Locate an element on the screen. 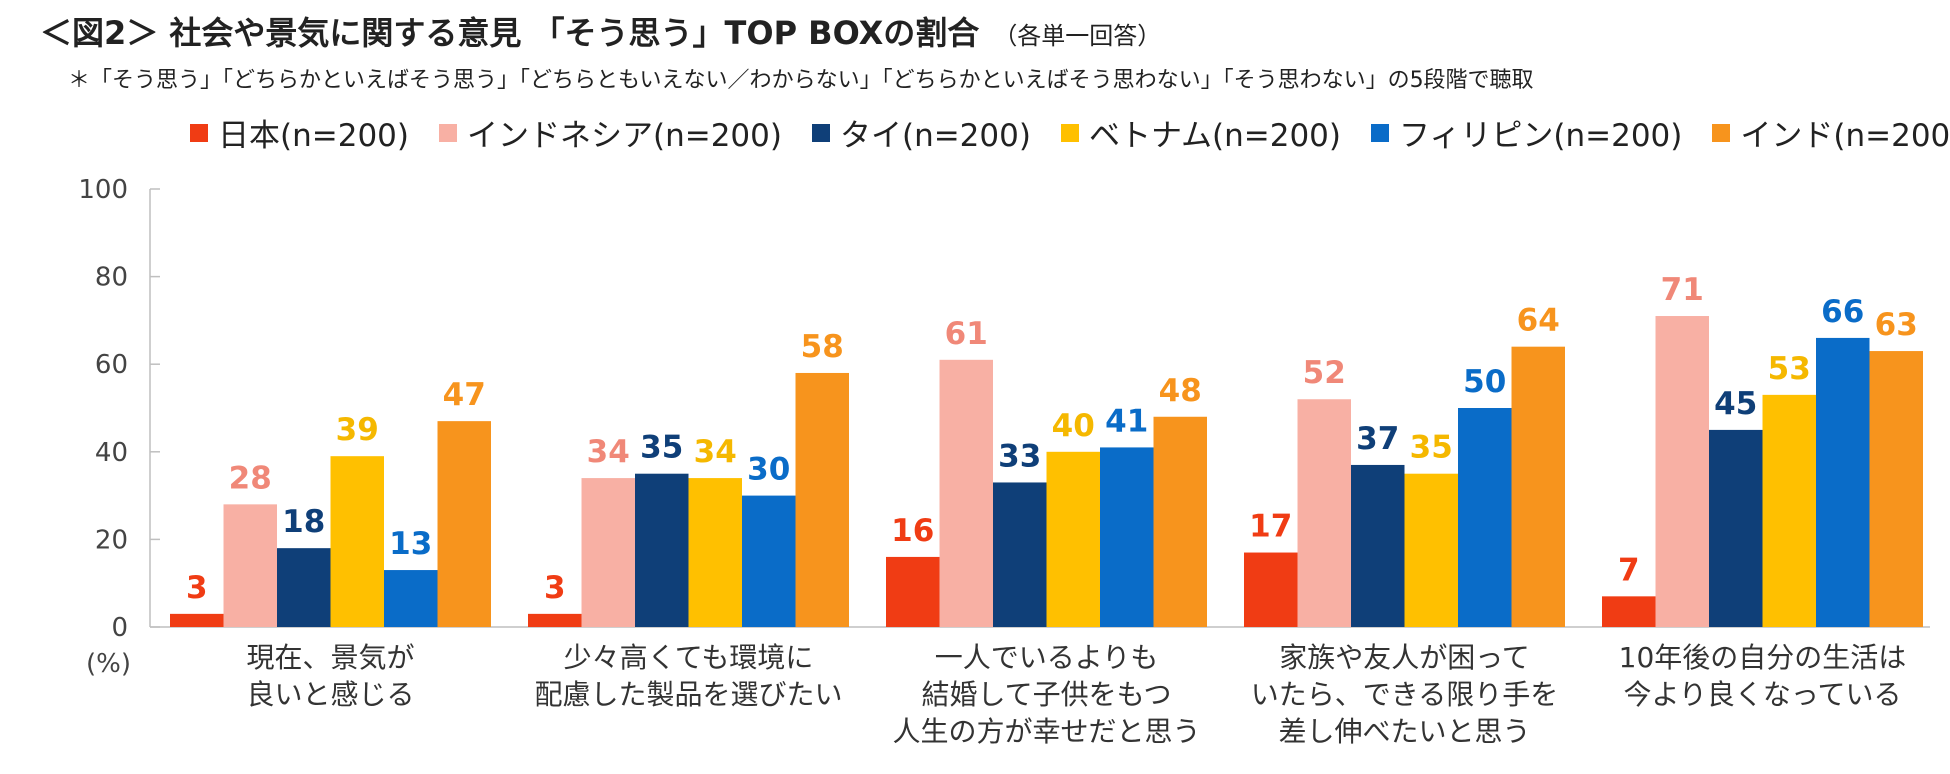 Image resolution: width=1950 pixels, height=774 pixels. data-label: 64 is located at coordinates (1538, 321).